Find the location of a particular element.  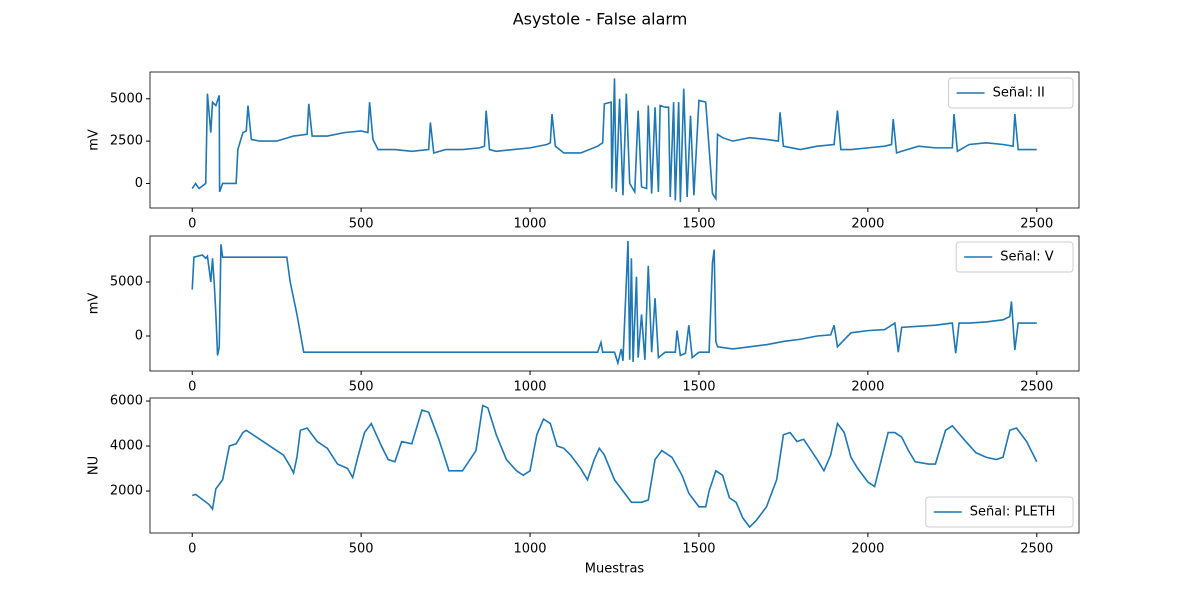

figure-title: Asystole - False alarm is located at coordinates (600, 19).